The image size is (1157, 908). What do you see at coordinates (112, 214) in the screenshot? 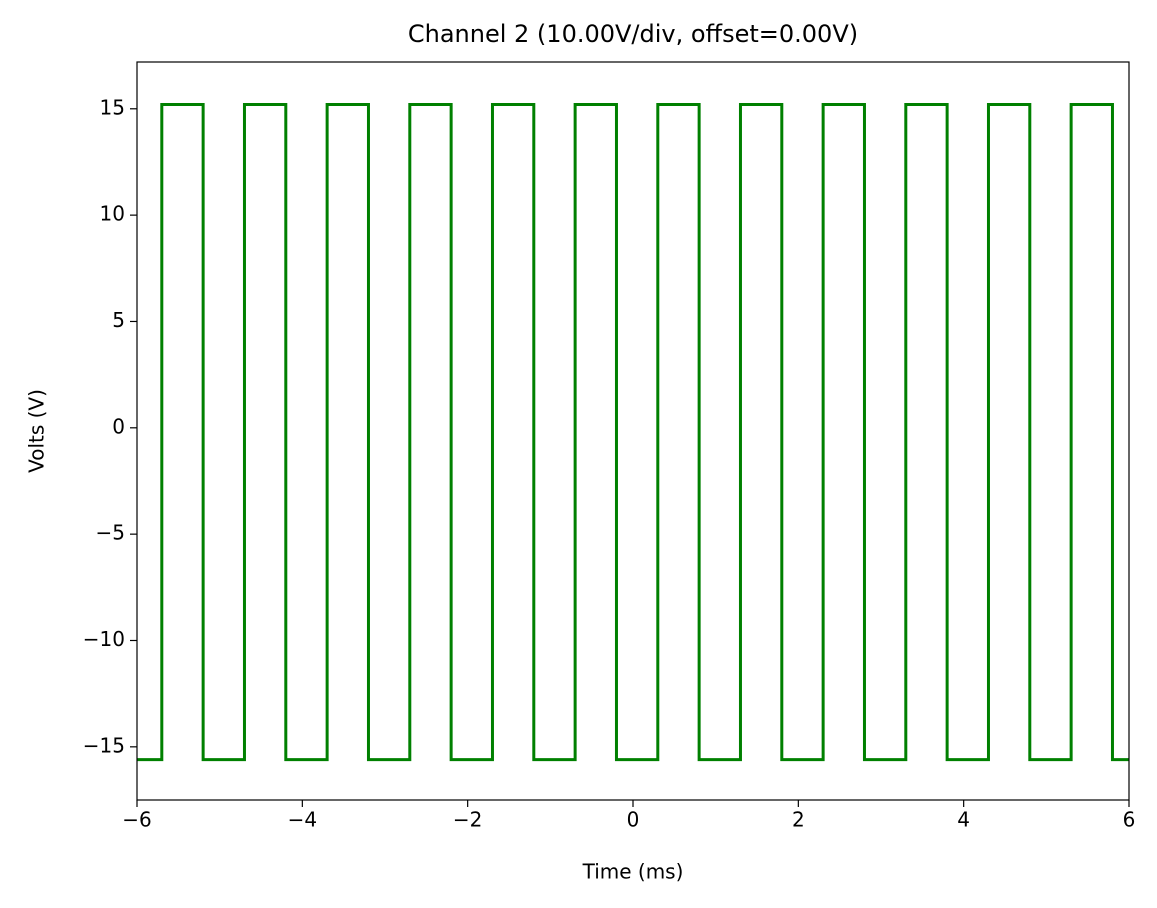
I see `y-tick-label: 10` at bounding box center [112, 214].